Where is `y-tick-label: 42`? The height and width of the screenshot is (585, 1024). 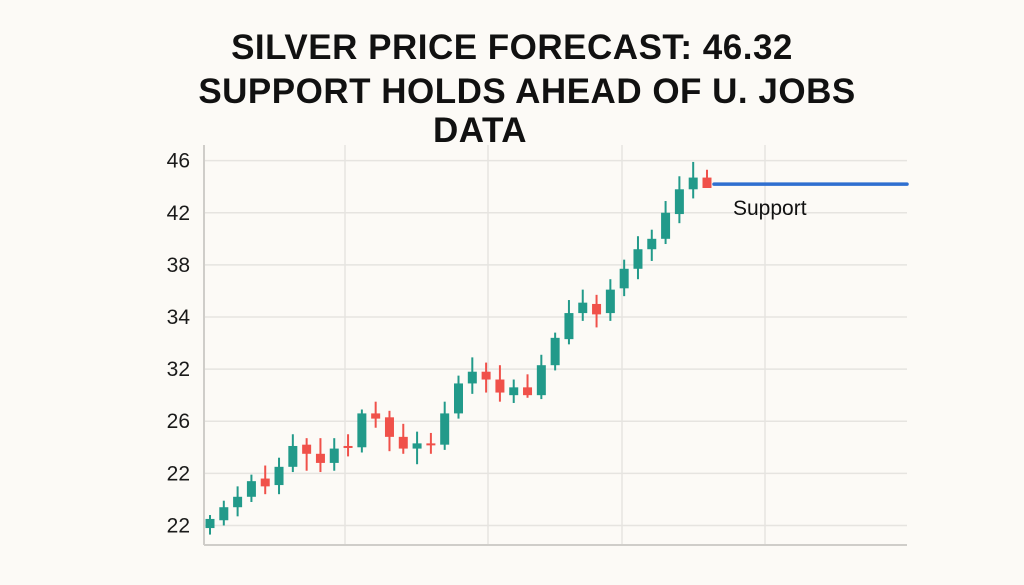
y-tick-label: 42 is located at coordinates (178, 213).